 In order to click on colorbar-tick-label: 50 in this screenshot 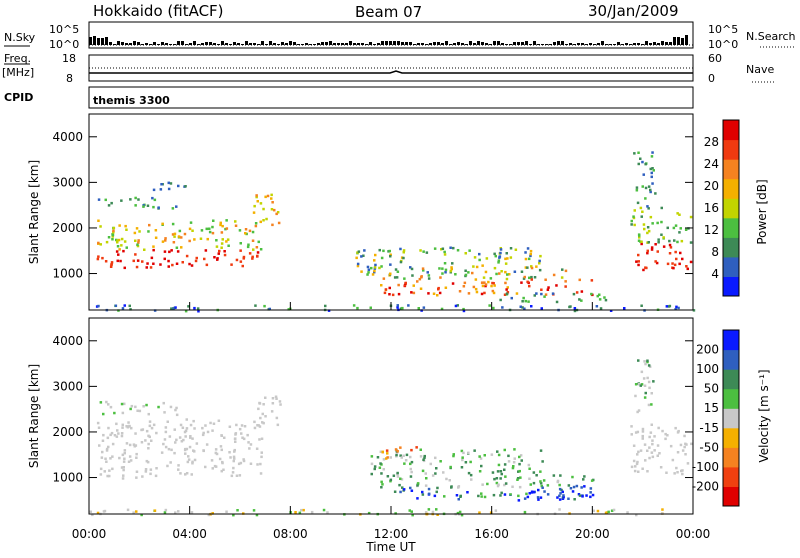, I will do `click(711, 389)`.